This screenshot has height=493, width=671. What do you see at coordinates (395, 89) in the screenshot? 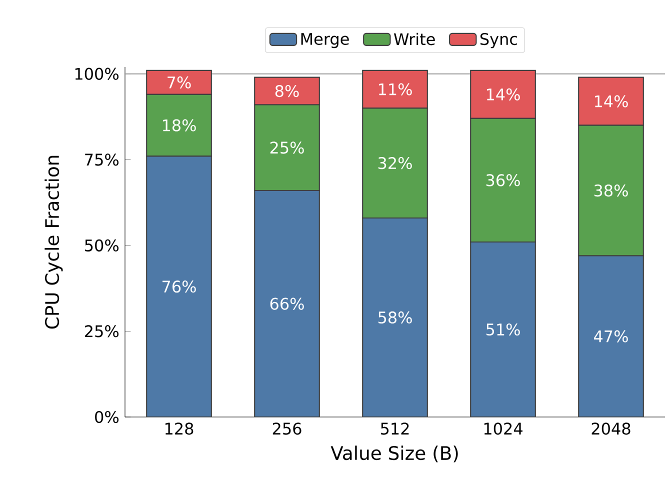
I see `data-label: 11%` at bounding box center [395, 89].